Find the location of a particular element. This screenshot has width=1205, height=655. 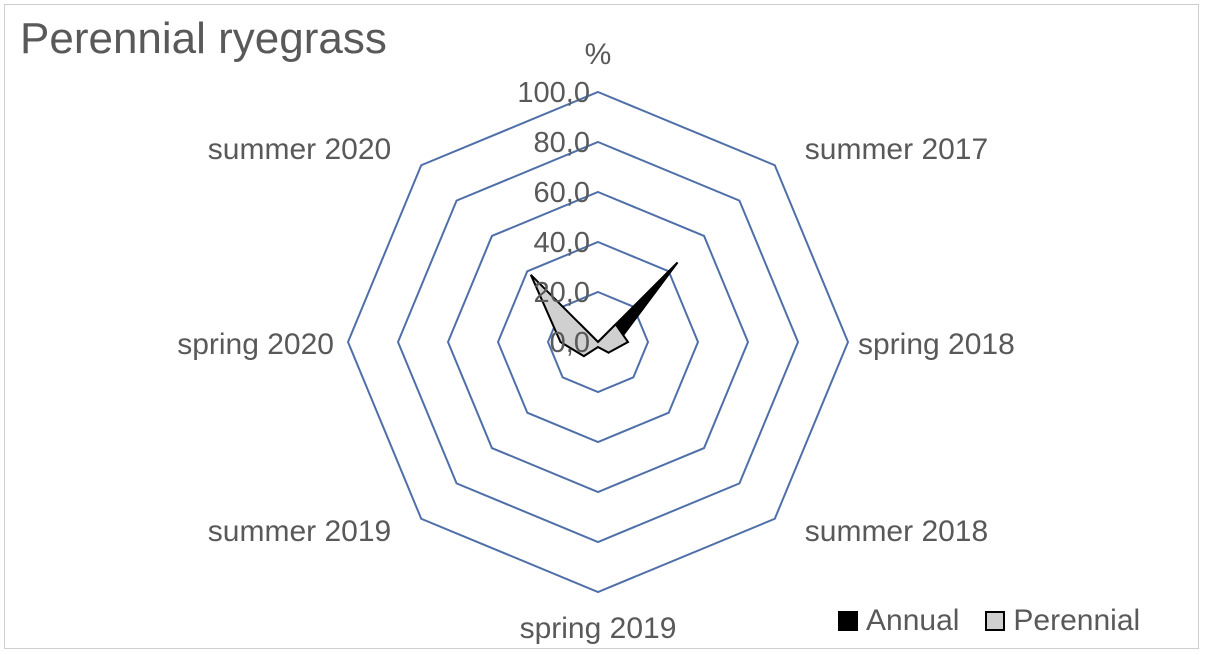

legend-swatch-perennial is located at coordinates (995, 621).